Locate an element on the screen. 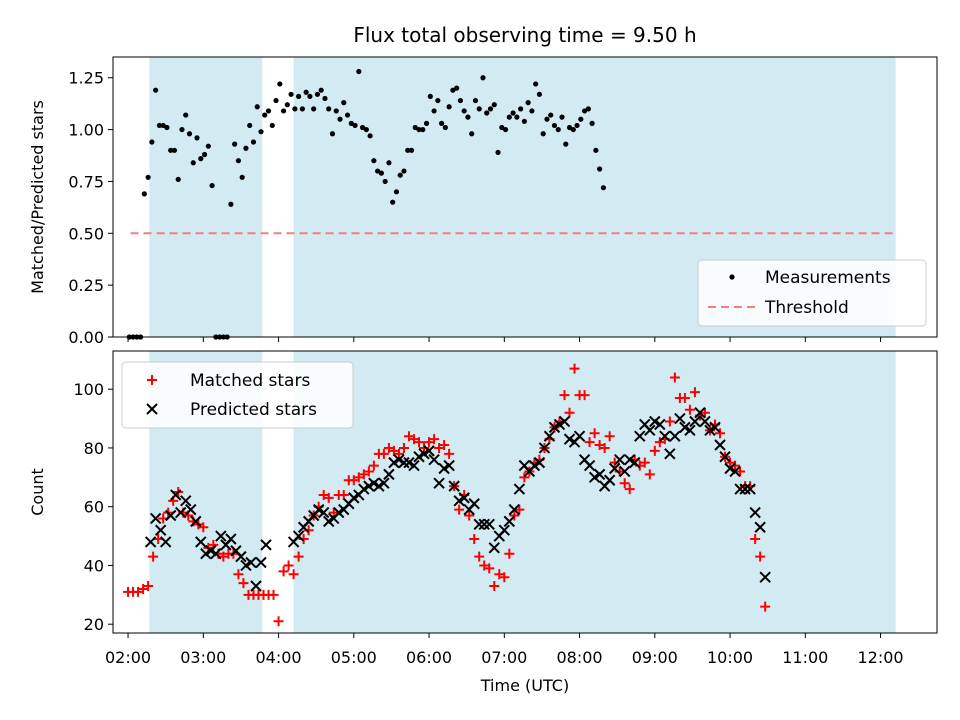 Image resolution: width=960 pixels, height=720 pixels. legend-marker-matched is located at coordinates (152, 380).